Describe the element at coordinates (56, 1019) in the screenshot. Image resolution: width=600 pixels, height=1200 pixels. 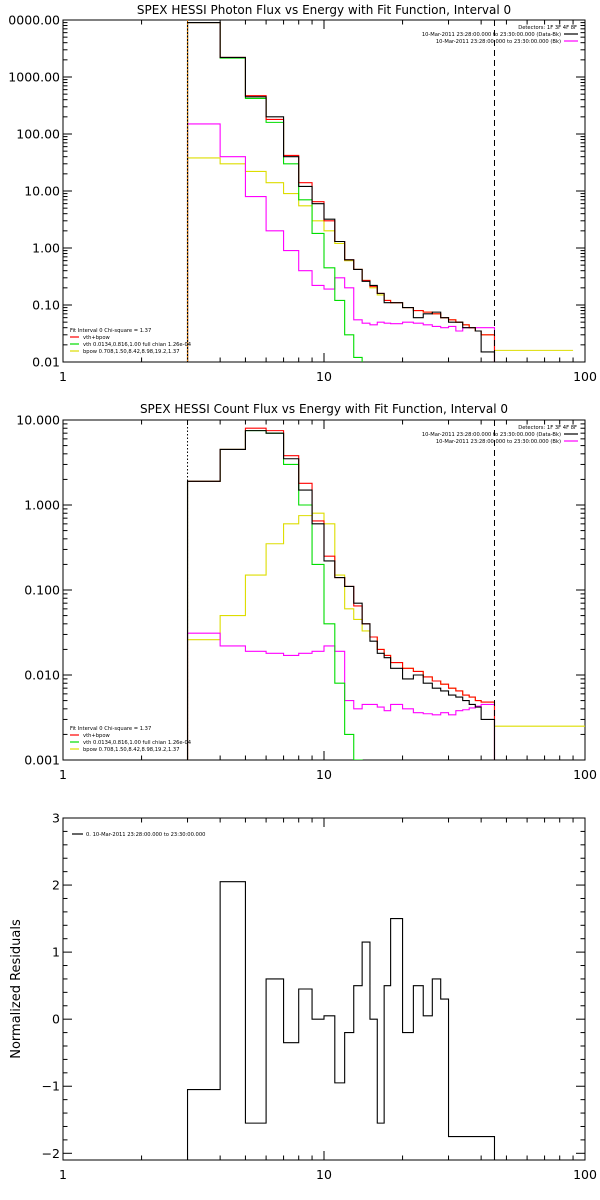
I see `y-tick-label: 0` at that location.